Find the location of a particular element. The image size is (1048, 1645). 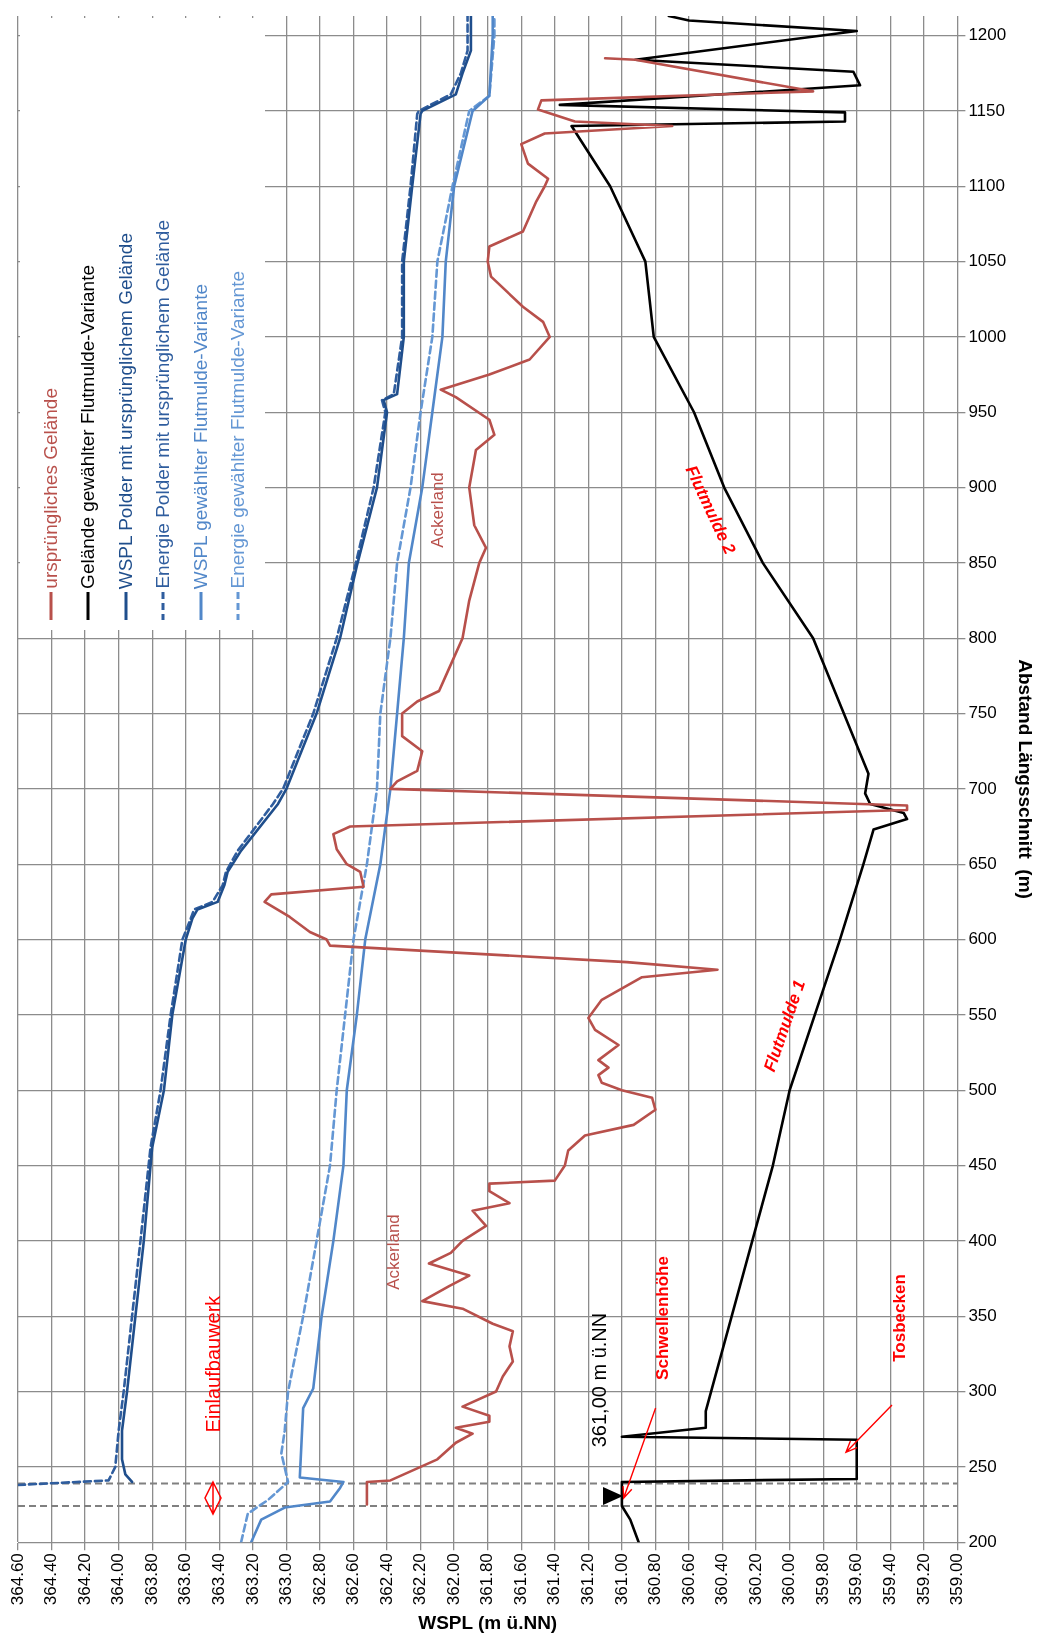

y-tick-label: 300 is located at coordinates (982, 1391).